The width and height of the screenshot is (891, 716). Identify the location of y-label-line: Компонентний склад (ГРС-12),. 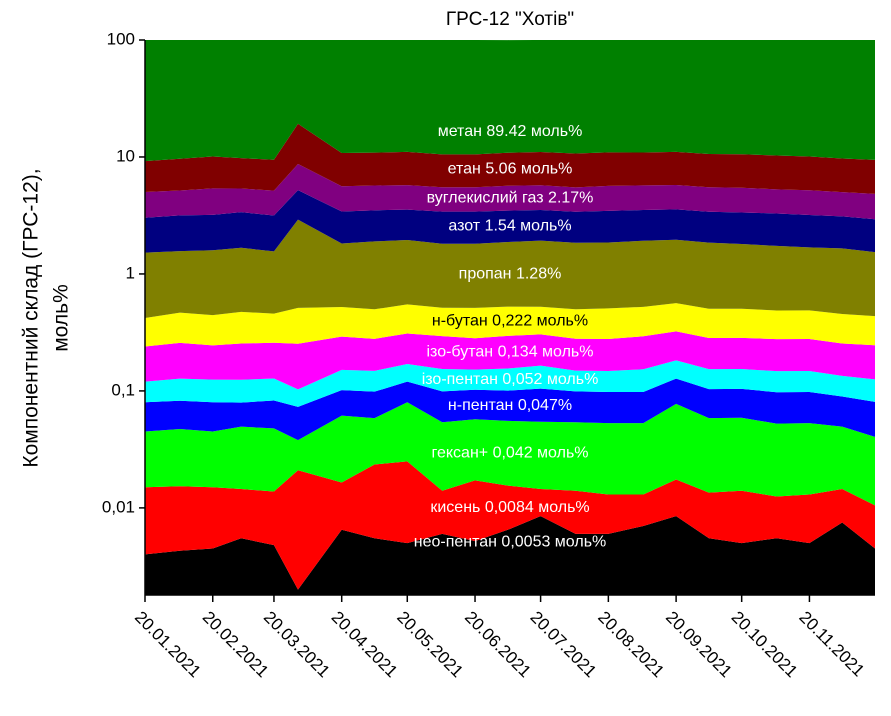
(31, 317).